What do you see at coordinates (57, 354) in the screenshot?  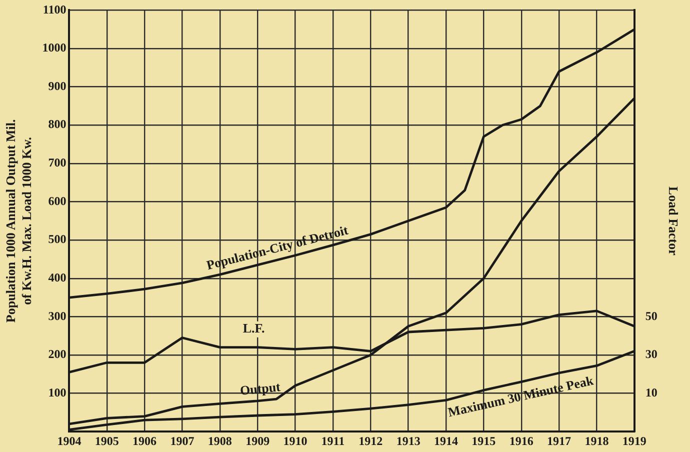 I see `y-tick-label: 200` at bounding box center [57, 354].